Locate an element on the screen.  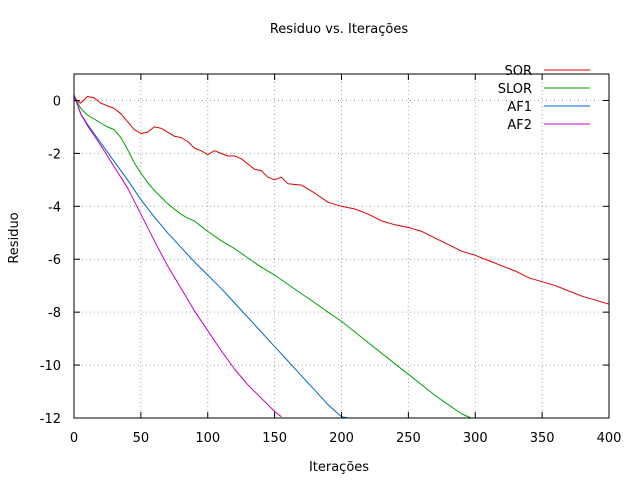
y-tick-label: 0 is located at coordinates (57, 101).